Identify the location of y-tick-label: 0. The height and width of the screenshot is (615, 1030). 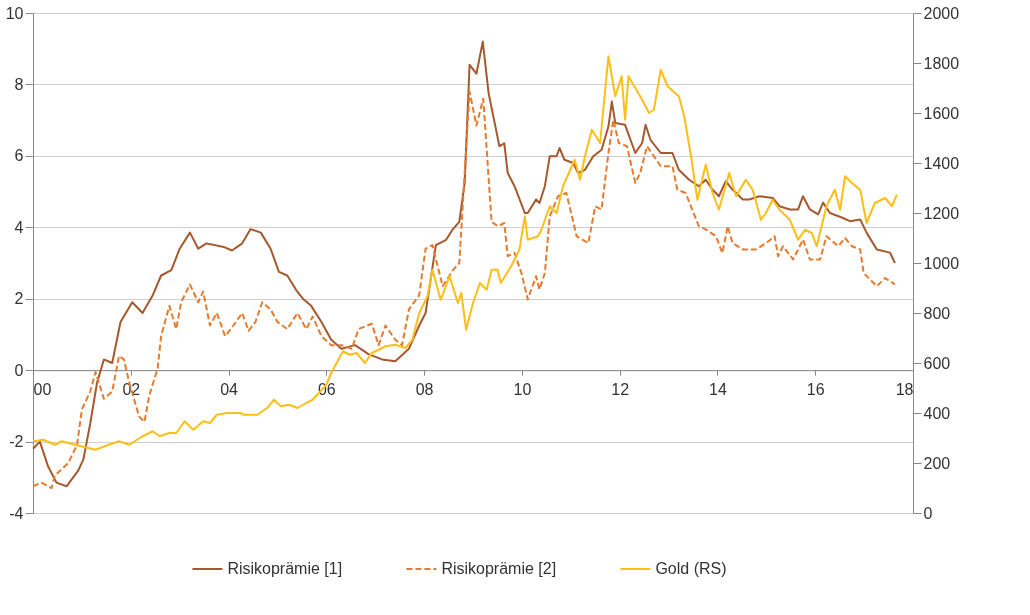
(19, 370).